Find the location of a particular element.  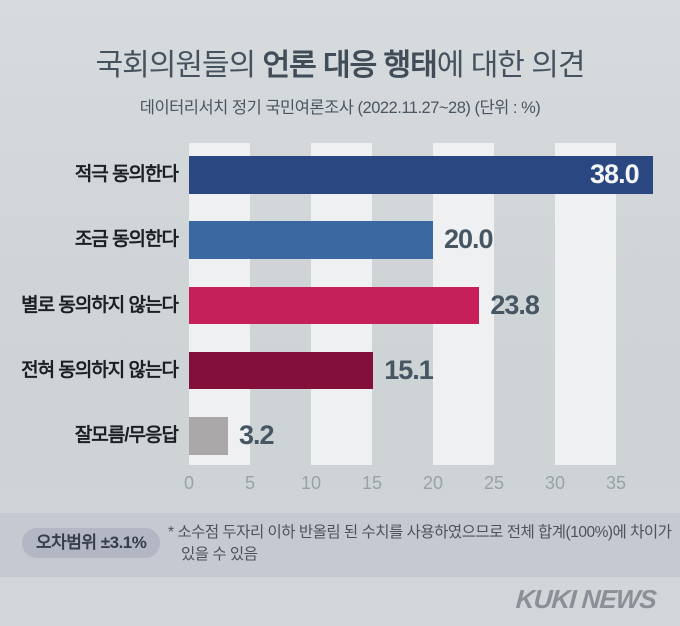

title-suffix: 에 대한 의견 is located at coordinates (511, 65).